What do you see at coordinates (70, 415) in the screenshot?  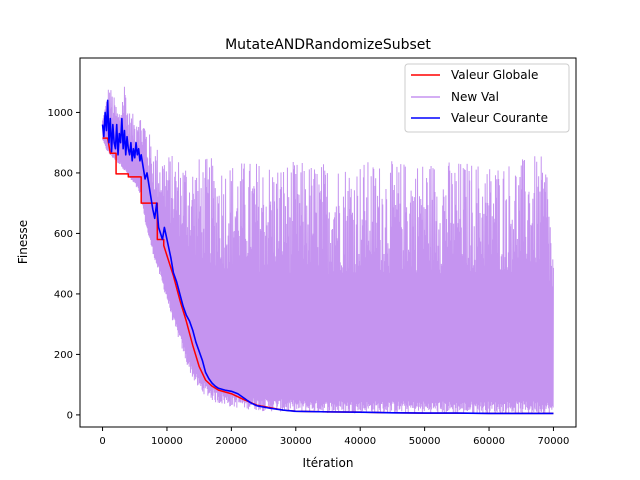 I see `y-tick-label: 0` at bounding box center [70, 415].